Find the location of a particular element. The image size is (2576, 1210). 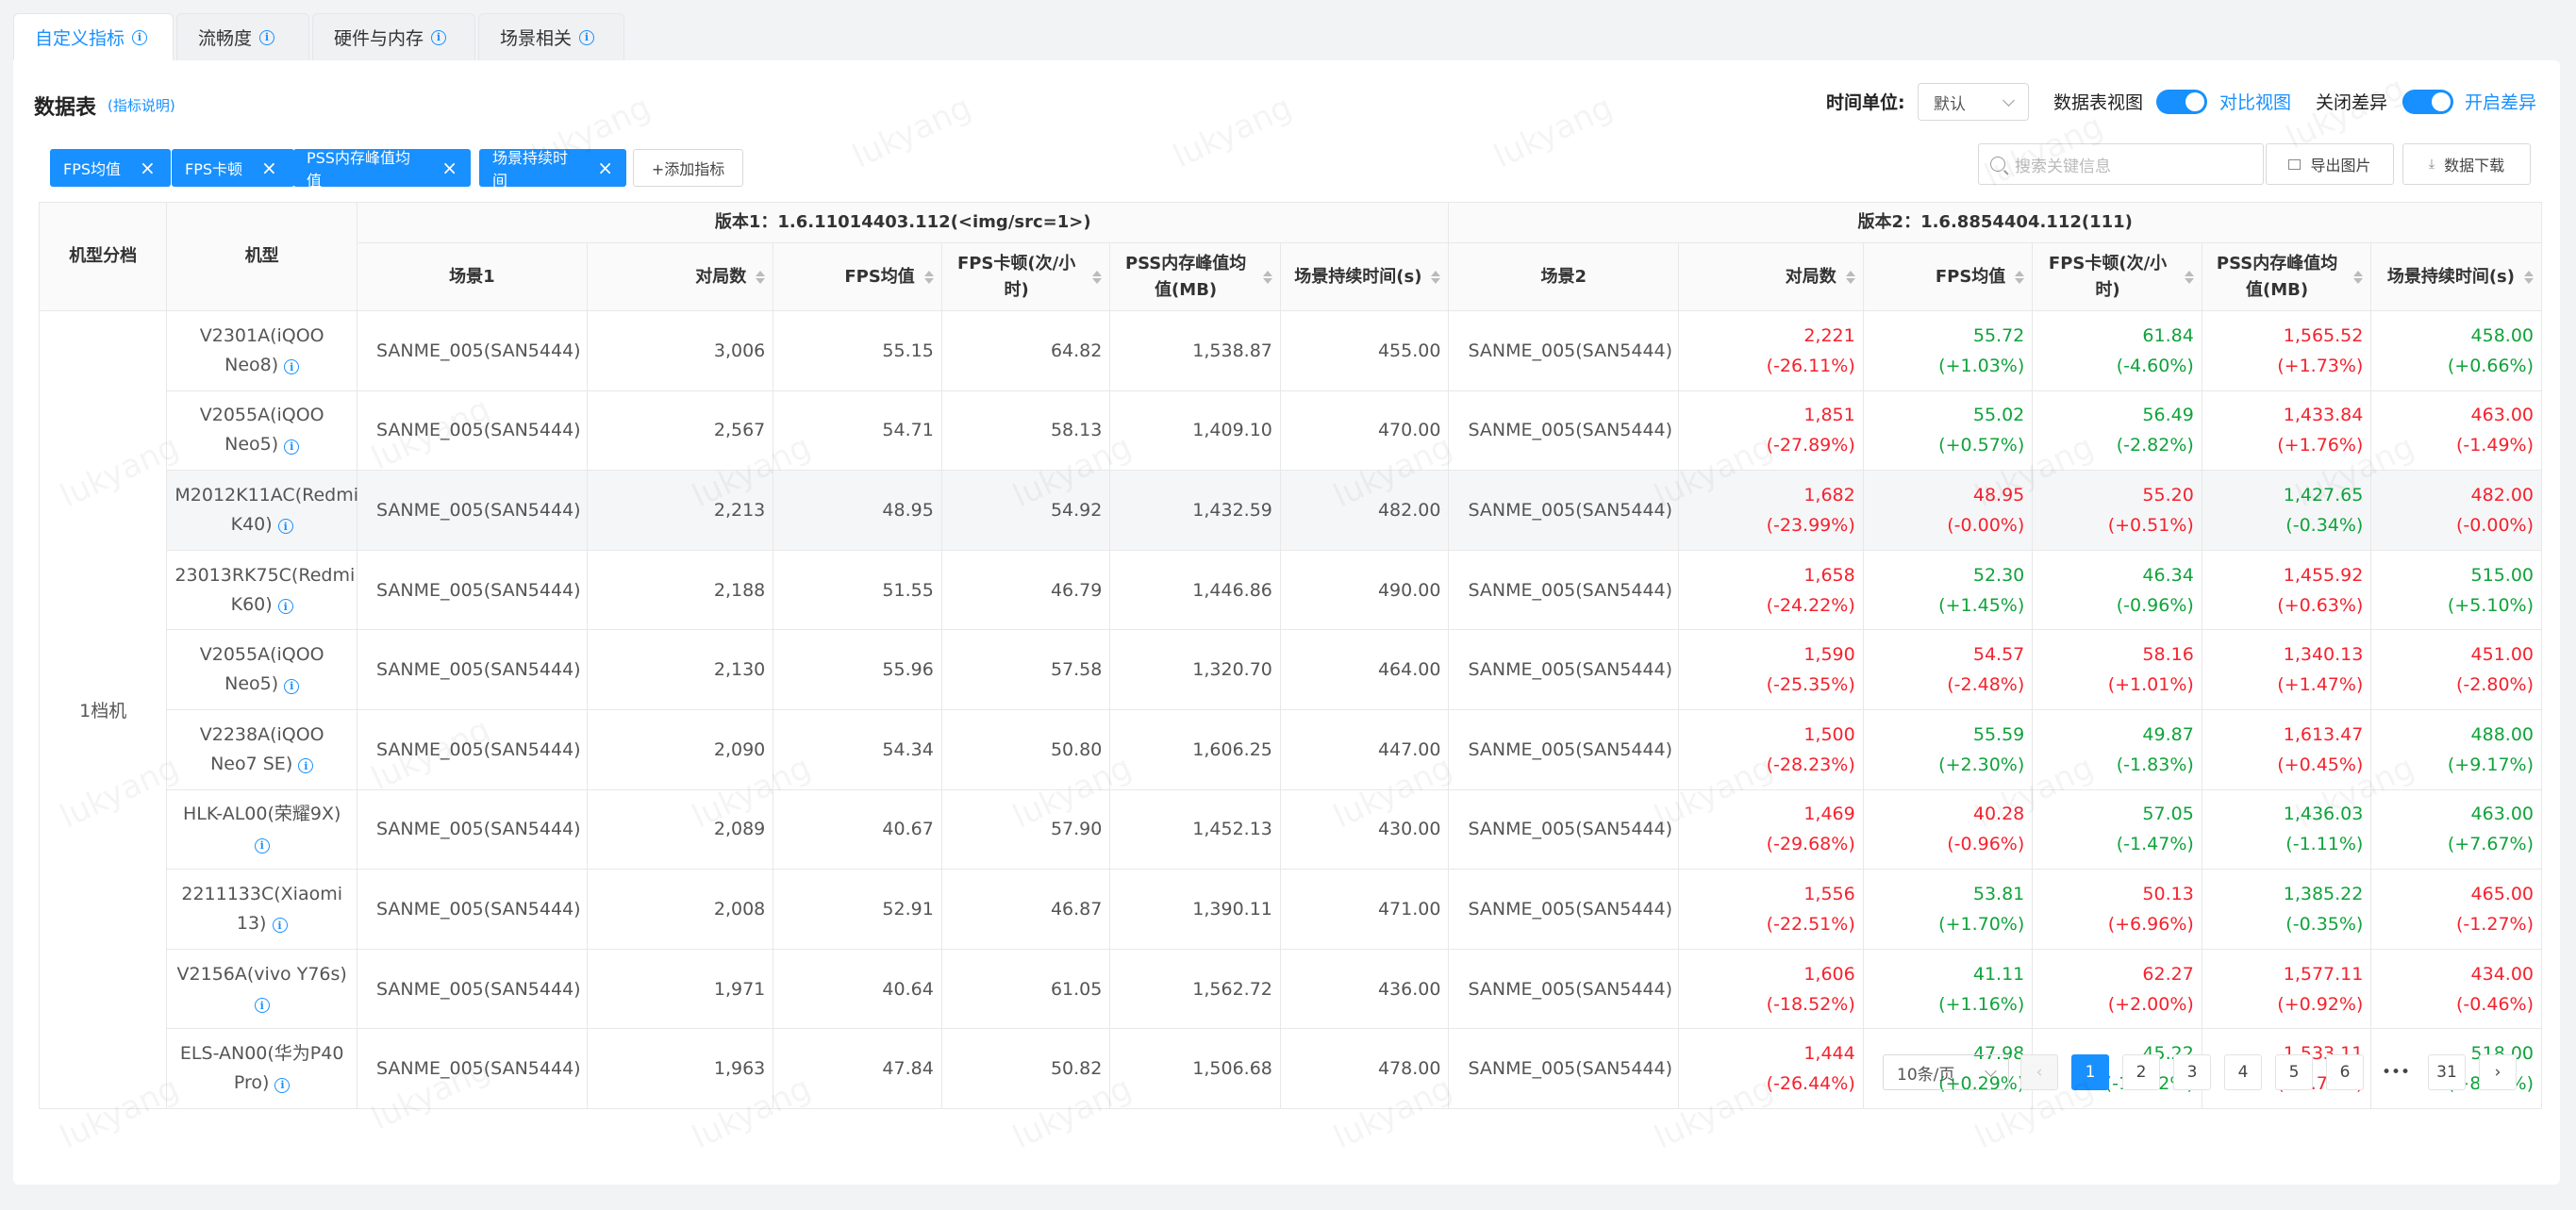

diff-percent: (-2.80%) is located at coordinates (2494, 685).